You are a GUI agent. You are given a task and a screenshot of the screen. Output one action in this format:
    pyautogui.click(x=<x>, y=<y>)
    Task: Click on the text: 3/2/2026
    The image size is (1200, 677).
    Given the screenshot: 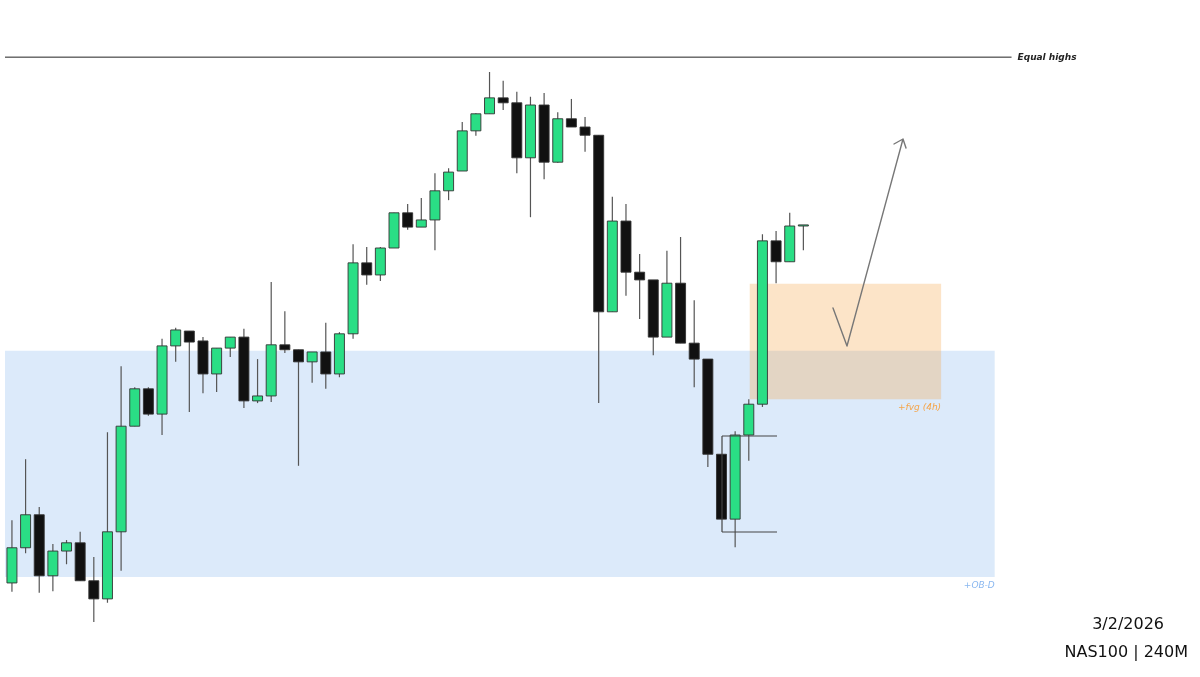 What is the action you would take?
    pyautogui.click(x=1128, y=623)
    